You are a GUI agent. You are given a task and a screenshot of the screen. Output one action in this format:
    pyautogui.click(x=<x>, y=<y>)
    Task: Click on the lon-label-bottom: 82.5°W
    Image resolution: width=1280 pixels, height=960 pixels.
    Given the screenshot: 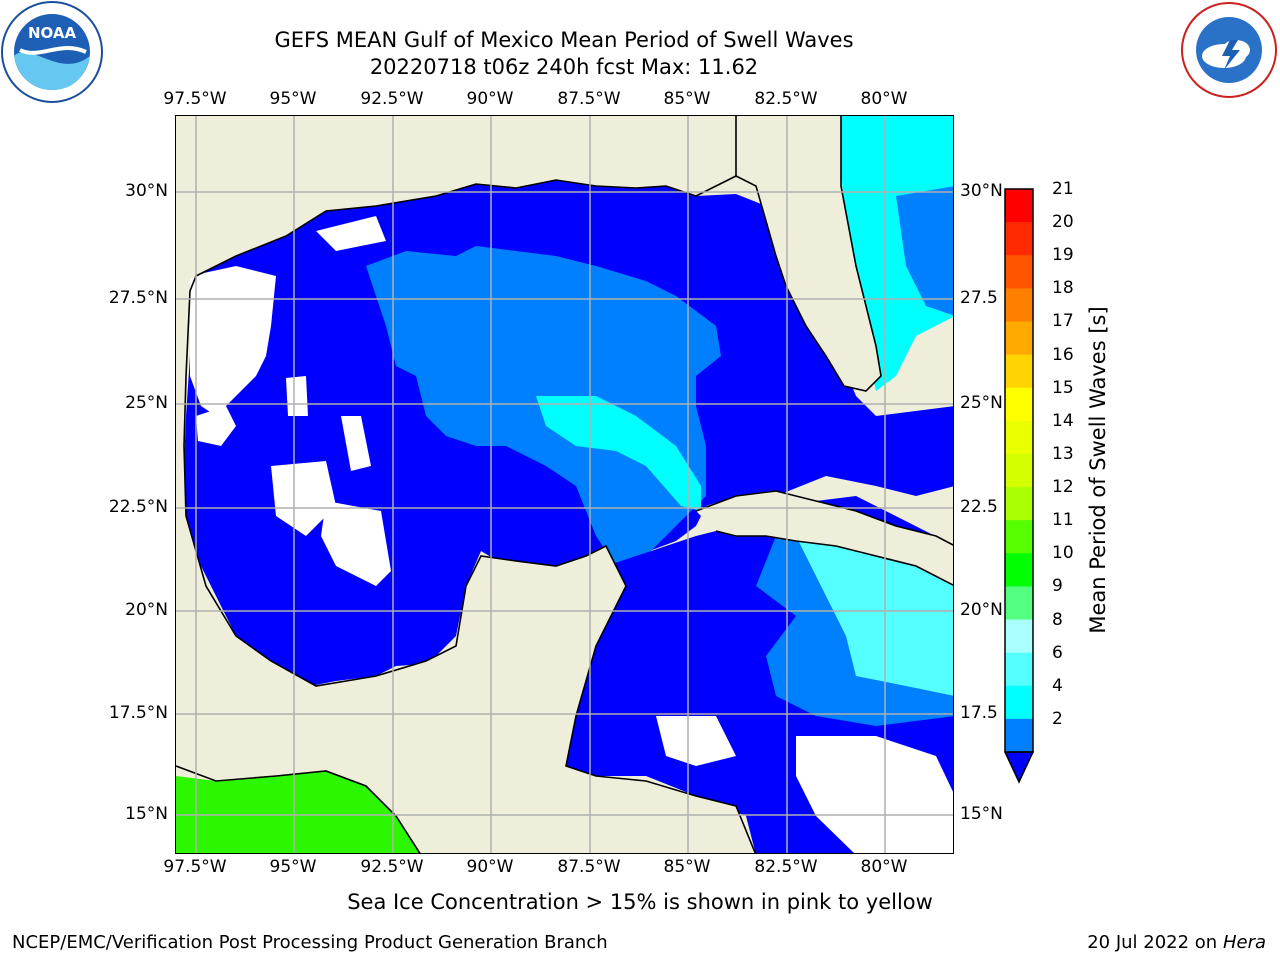 What is the action you would take?
    pyautogui.click(x=786, y=867)
    